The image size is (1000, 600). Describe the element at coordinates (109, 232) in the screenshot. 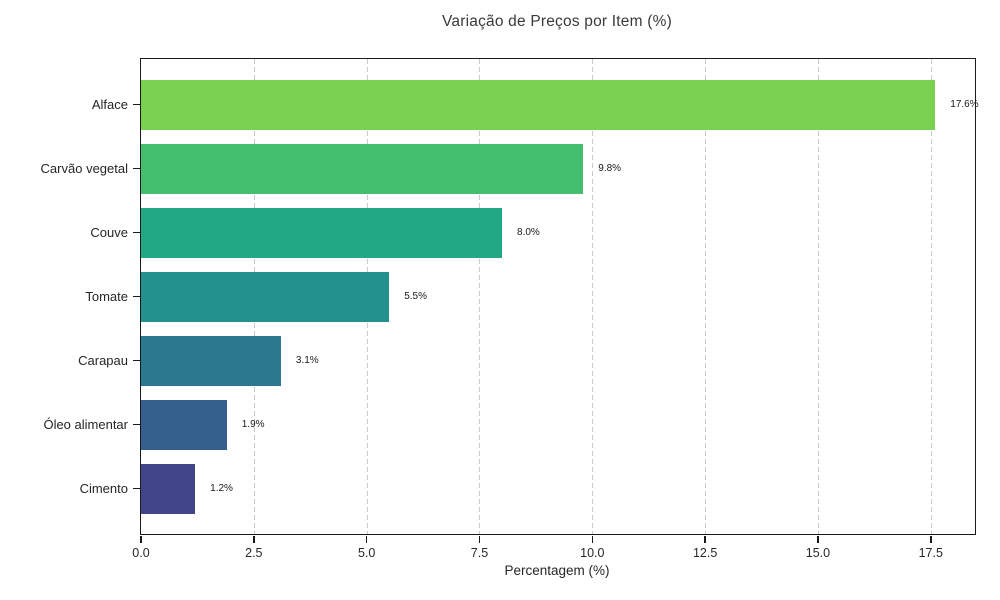

I see `y-category-label: Couve` at that location.